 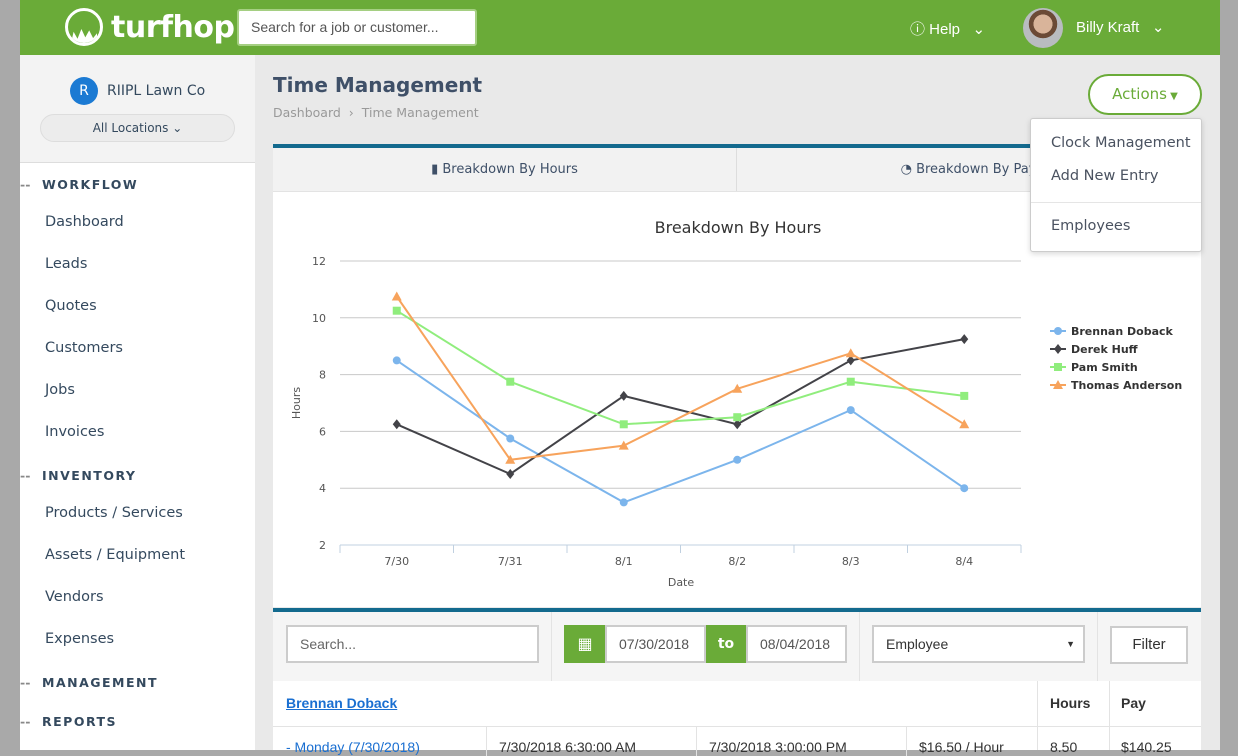 What do you see at coordinates (1121, 143) in the screenshot?
I see `menu-item-clock-management: Clock Management` at bounding box center [1121, 143].